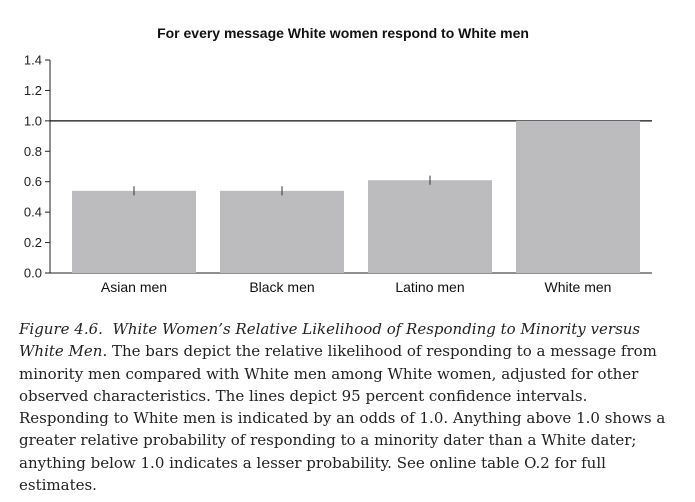 This screenshot has width=695, height=502. What do you see at coordinates (429, 287) in the screenshot?
I see `x-category-label: Latino men` at bounding box center [429, 287].